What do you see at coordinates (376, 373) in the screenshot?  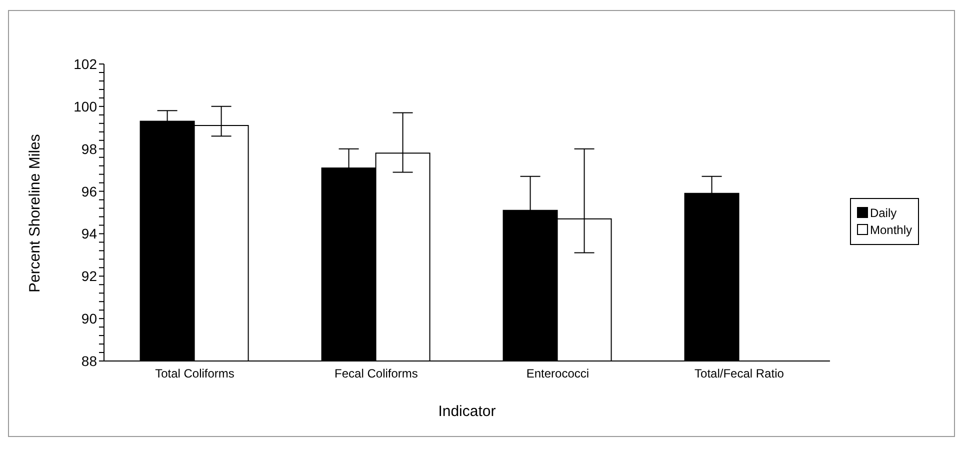 I see `x-tick-label: Fecal Coliforms` at bounding box center [376, 373].